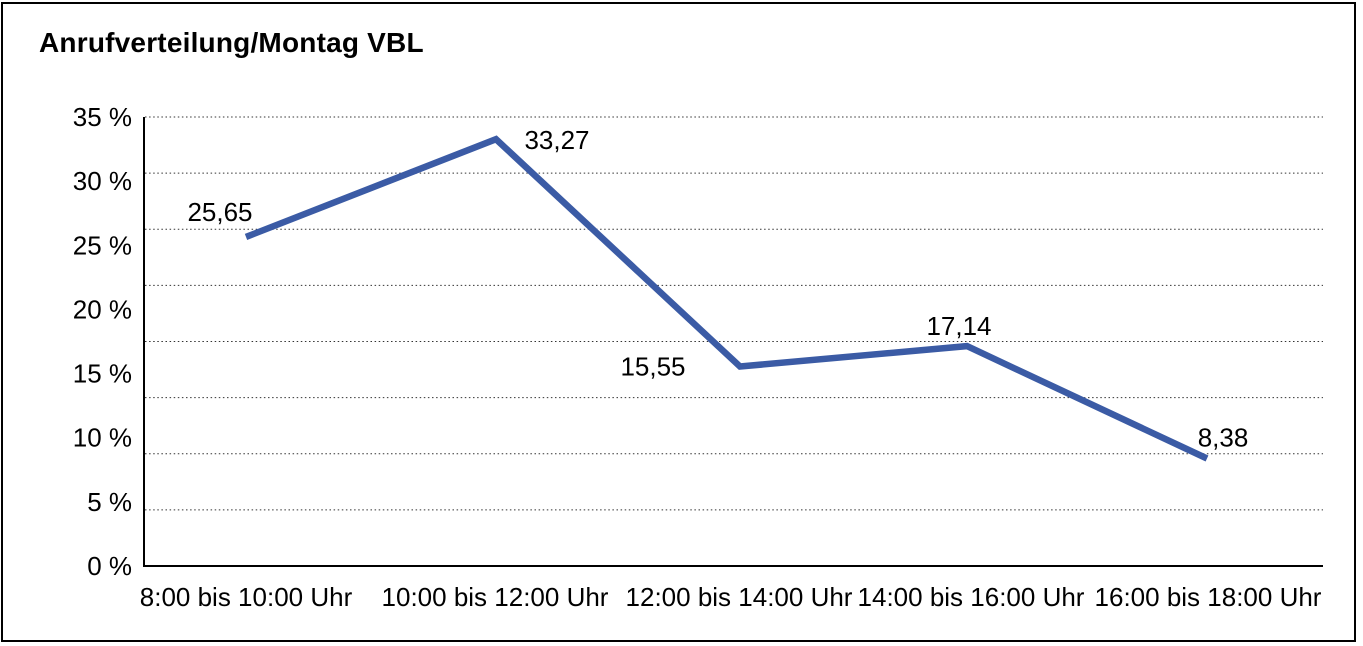 The image size is (1363, 646). Describe the element at coordinates (109, 566) in the screenshot. I see `y-axis-tick-label: 0 %` at that location.